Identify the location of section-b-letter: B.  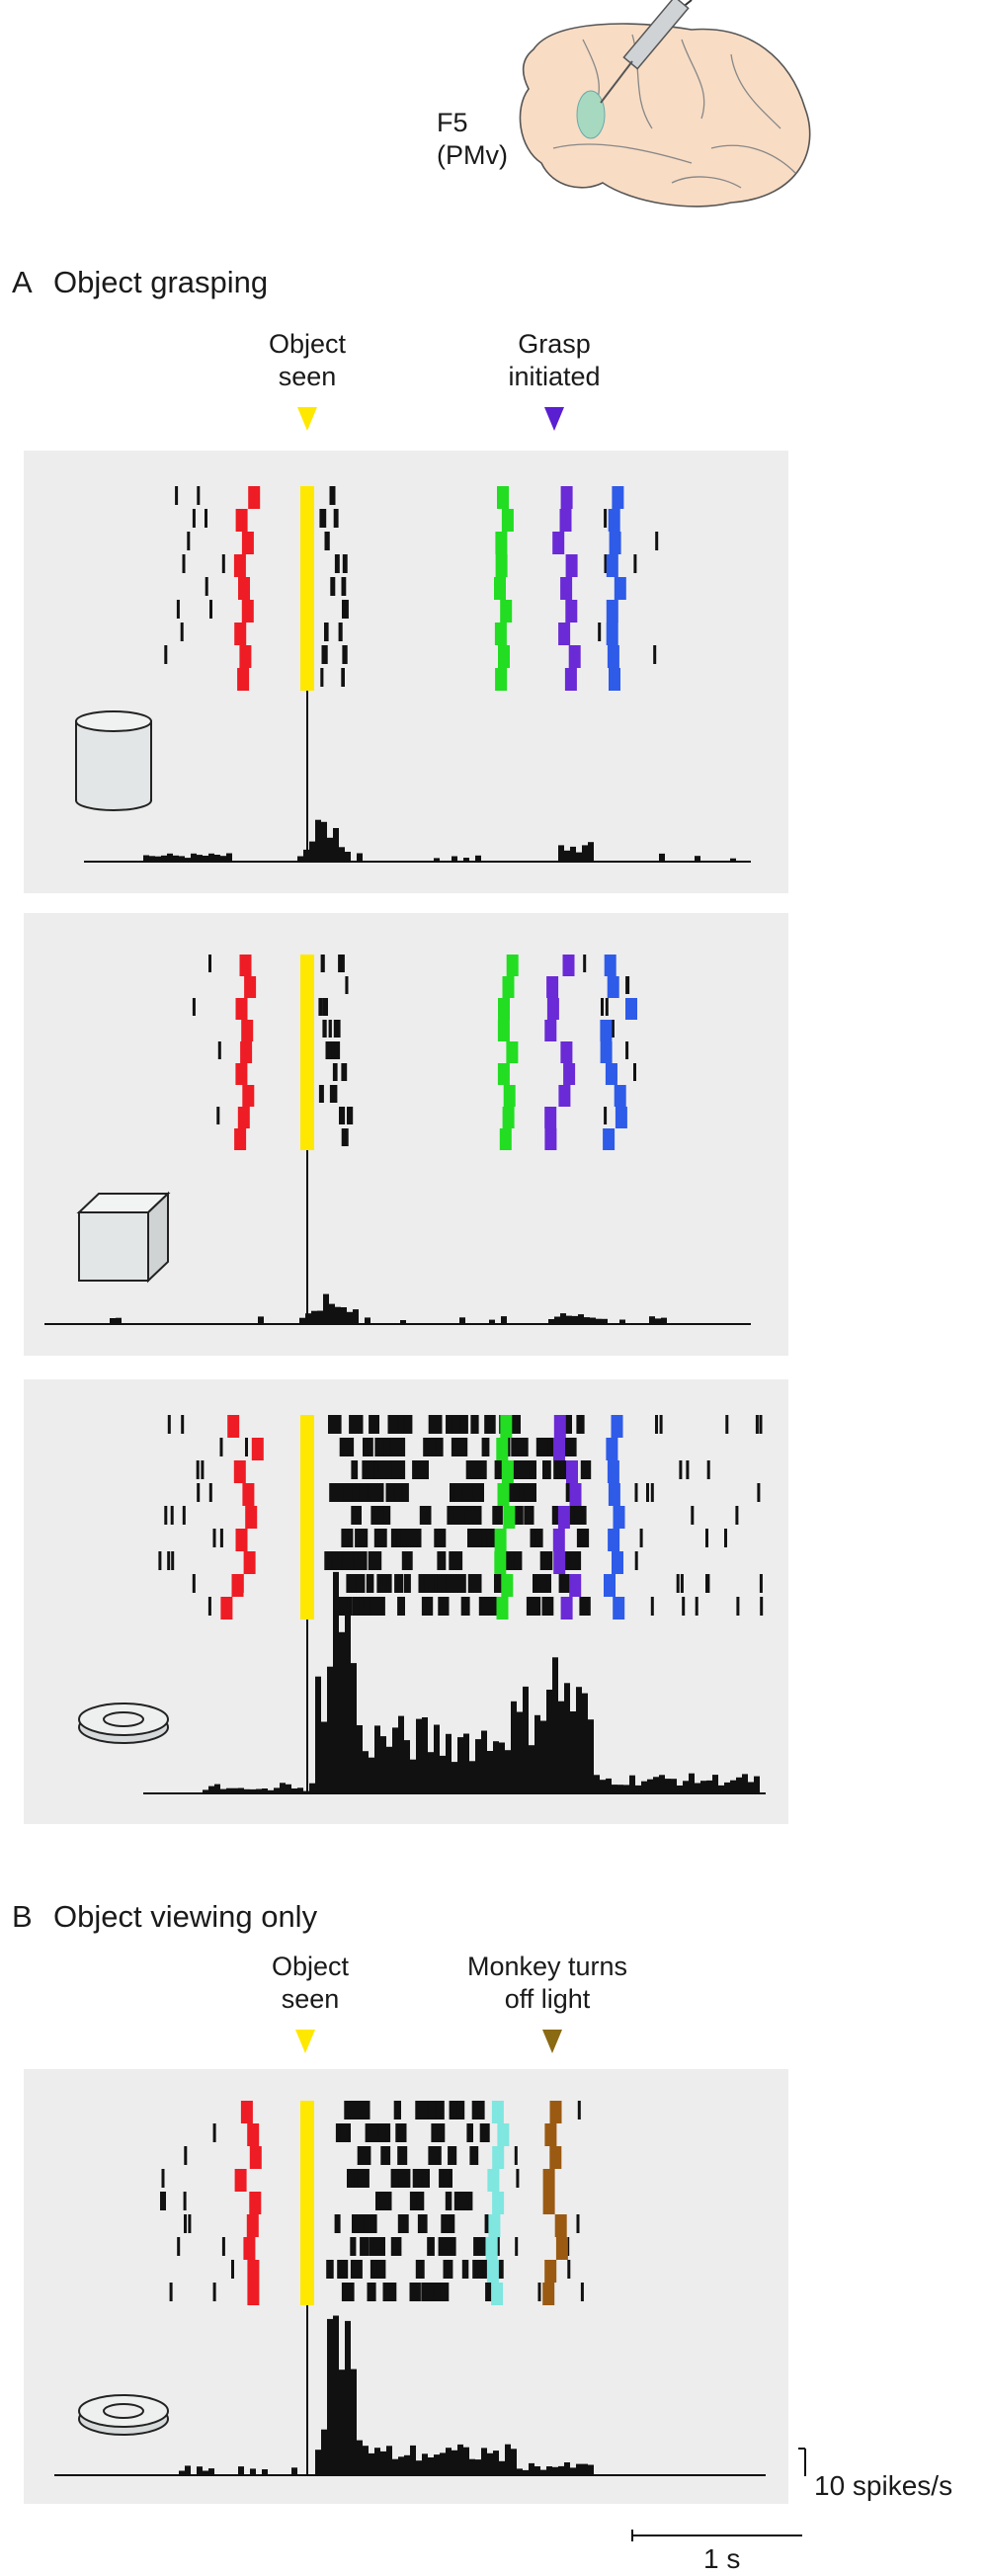
(22, 1916).